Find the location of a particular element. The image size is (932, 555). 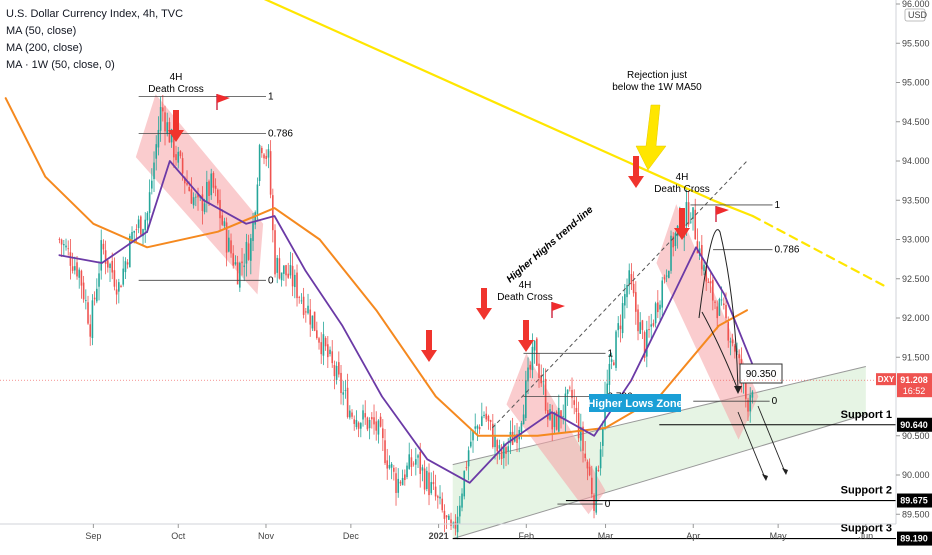

fib2-level-label: 1 is located at coordinates (611, 353).